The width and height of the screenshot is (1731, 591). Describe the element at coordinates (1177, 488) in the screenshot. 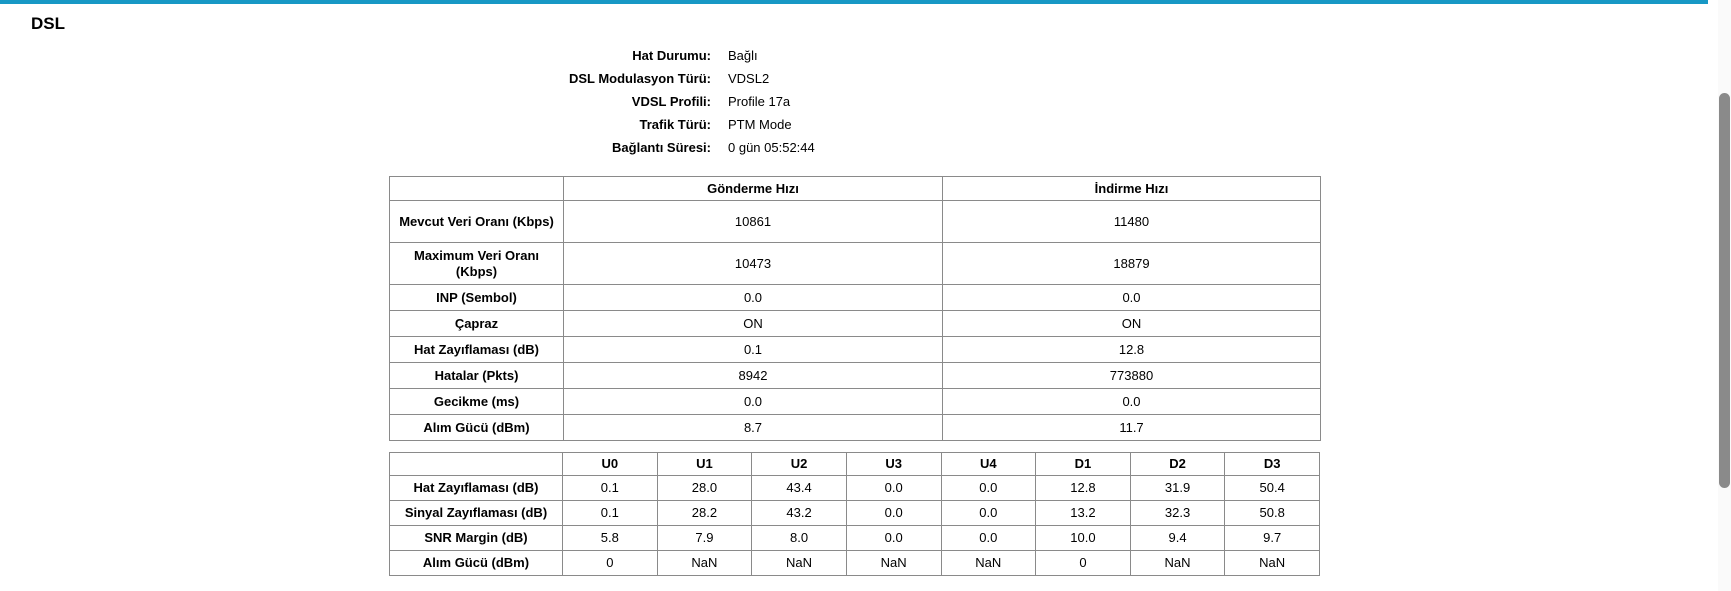

I see `cell-value: 31.9` at that location.